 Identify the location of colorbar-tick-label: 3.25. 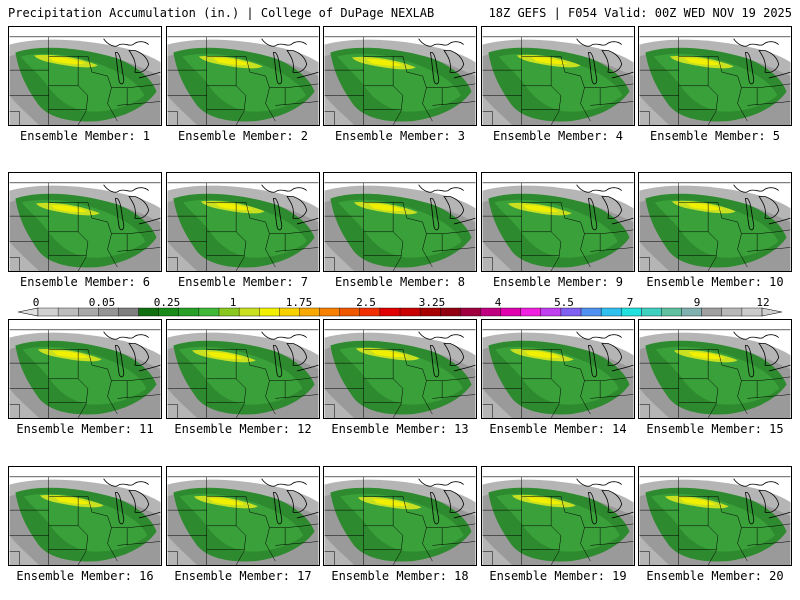
(432, 302).